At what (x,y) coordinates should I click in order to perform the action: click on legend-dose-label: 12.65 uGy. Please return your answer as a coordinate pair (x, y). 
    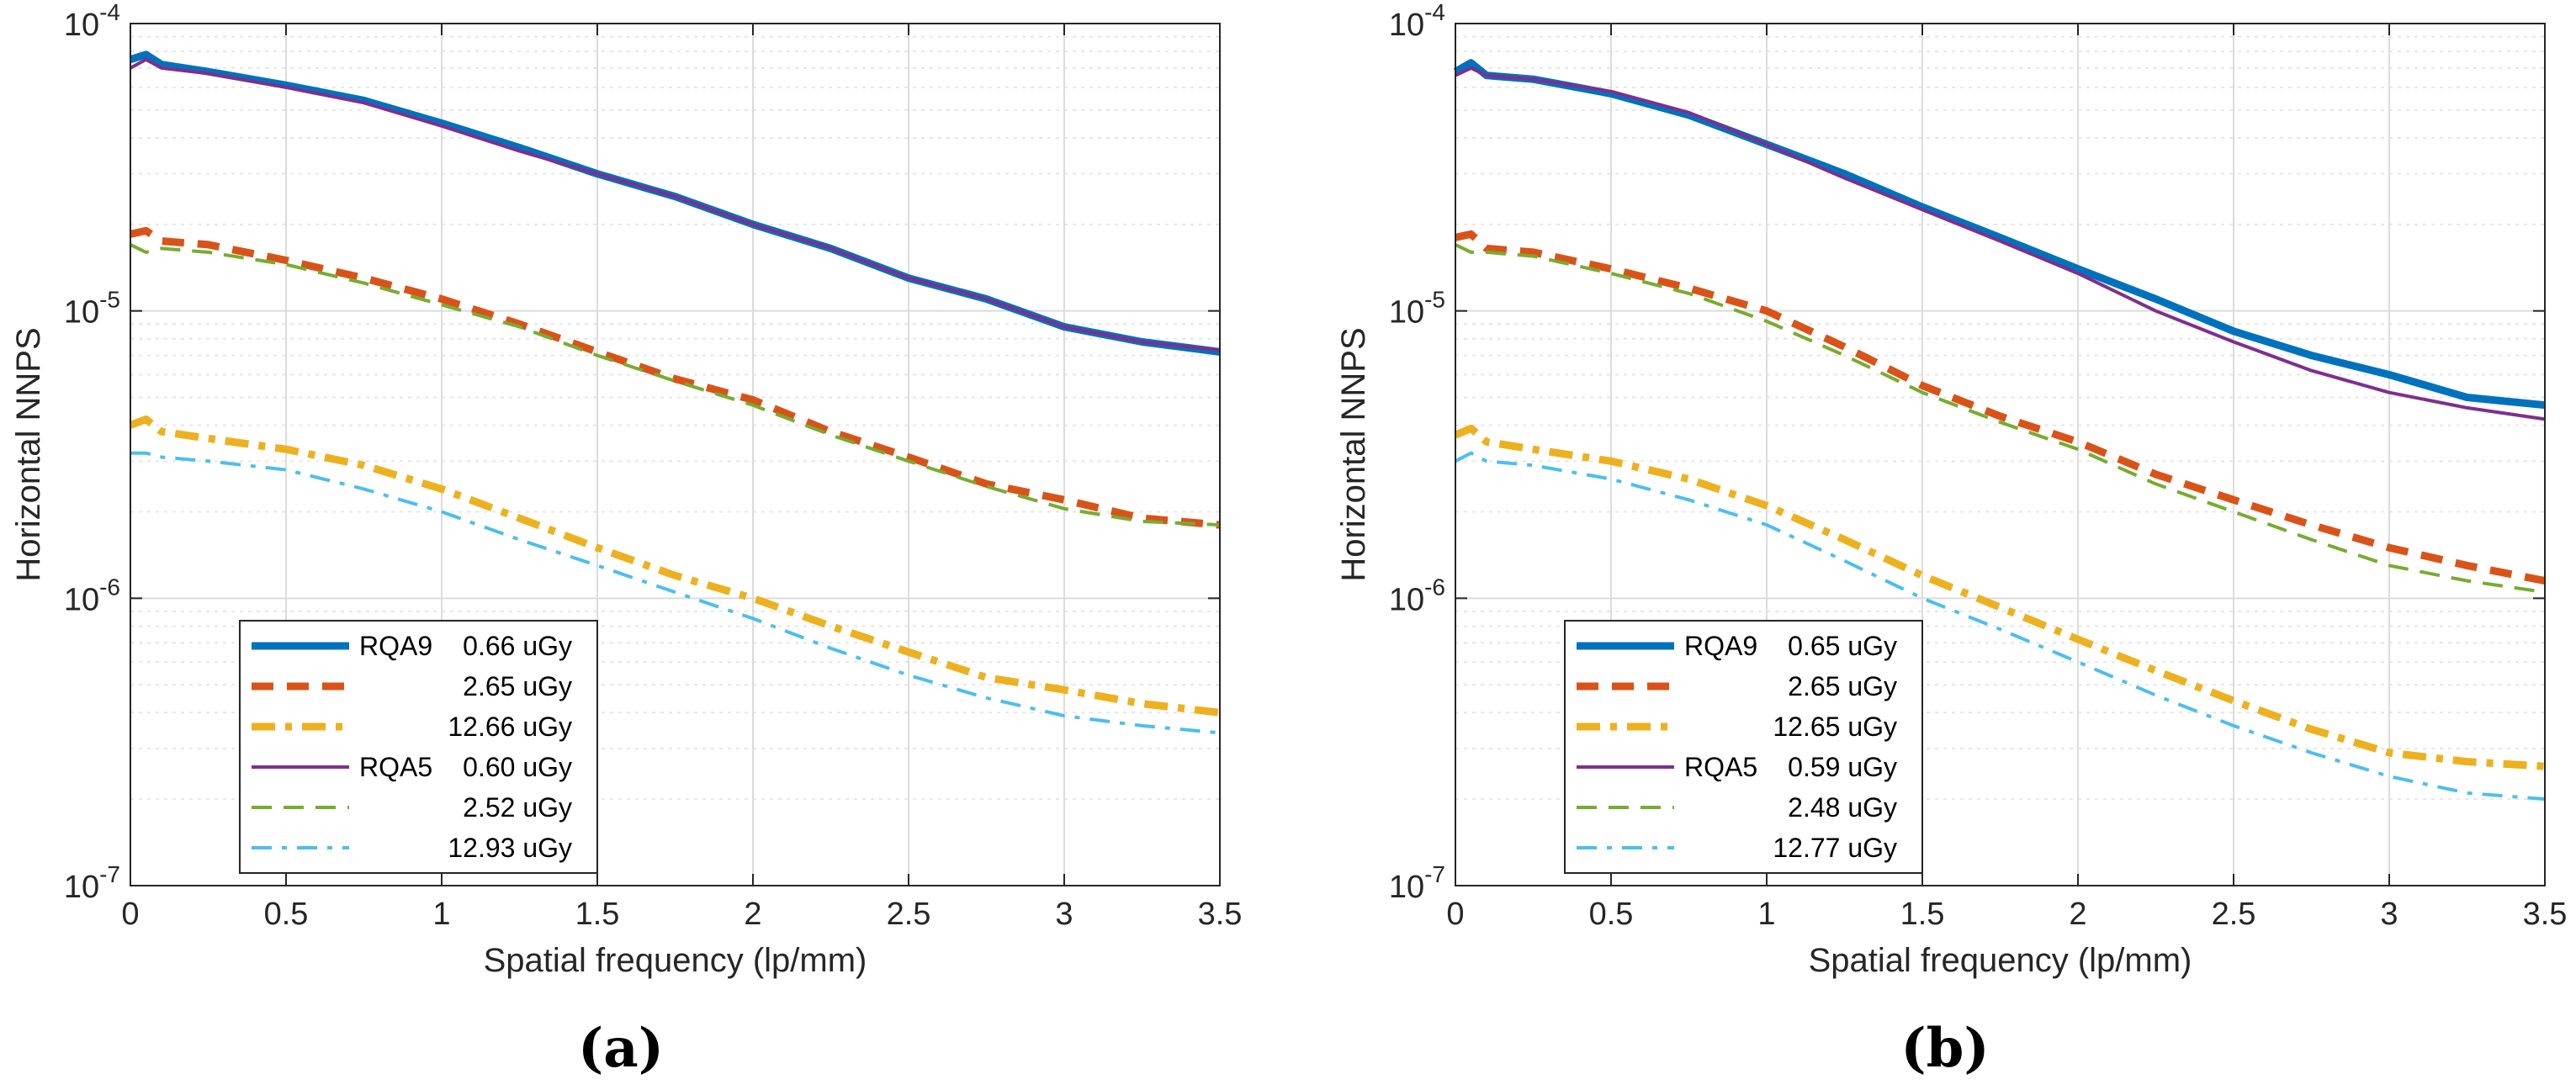
    Looking at the image, I should click on (1835, 727).